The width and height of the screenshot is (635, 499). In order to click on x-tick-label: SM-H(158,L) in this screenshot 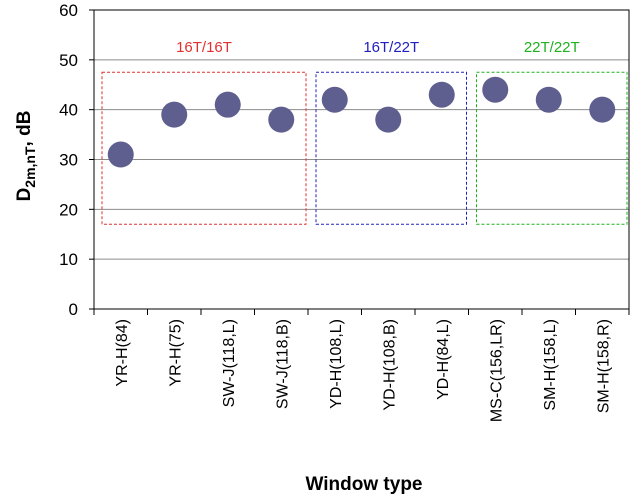, I will do `click(550, 365)`.